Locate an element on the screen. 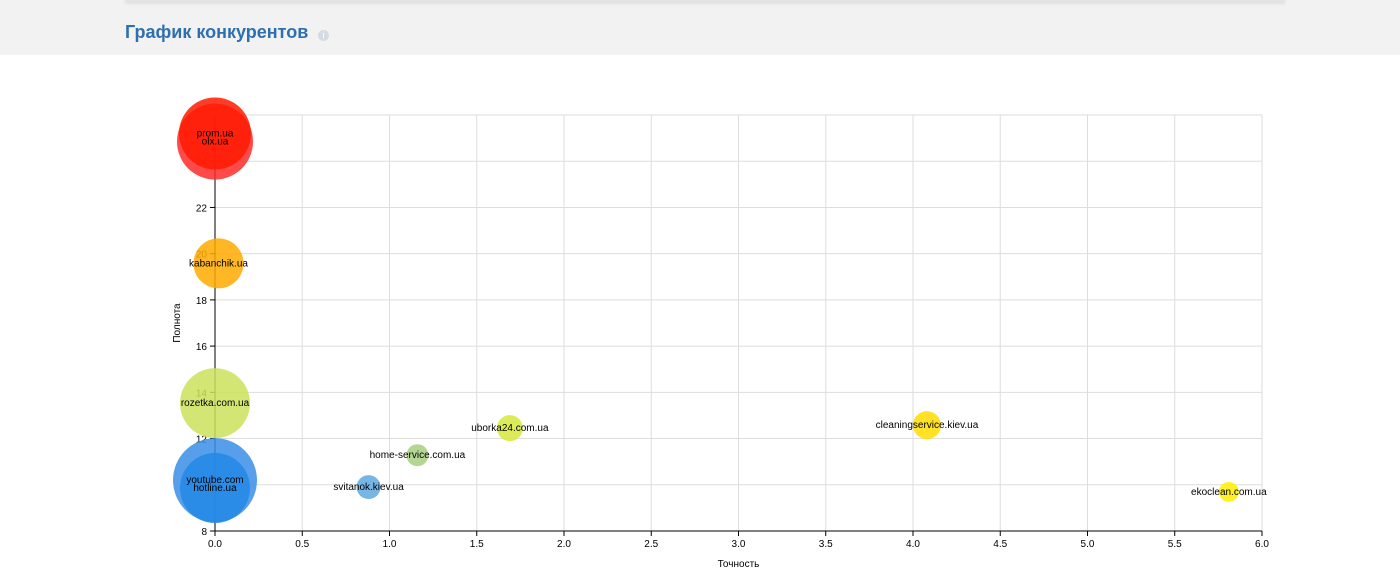  bubble-label: hotline.ua is located at coordinates (215, 488).